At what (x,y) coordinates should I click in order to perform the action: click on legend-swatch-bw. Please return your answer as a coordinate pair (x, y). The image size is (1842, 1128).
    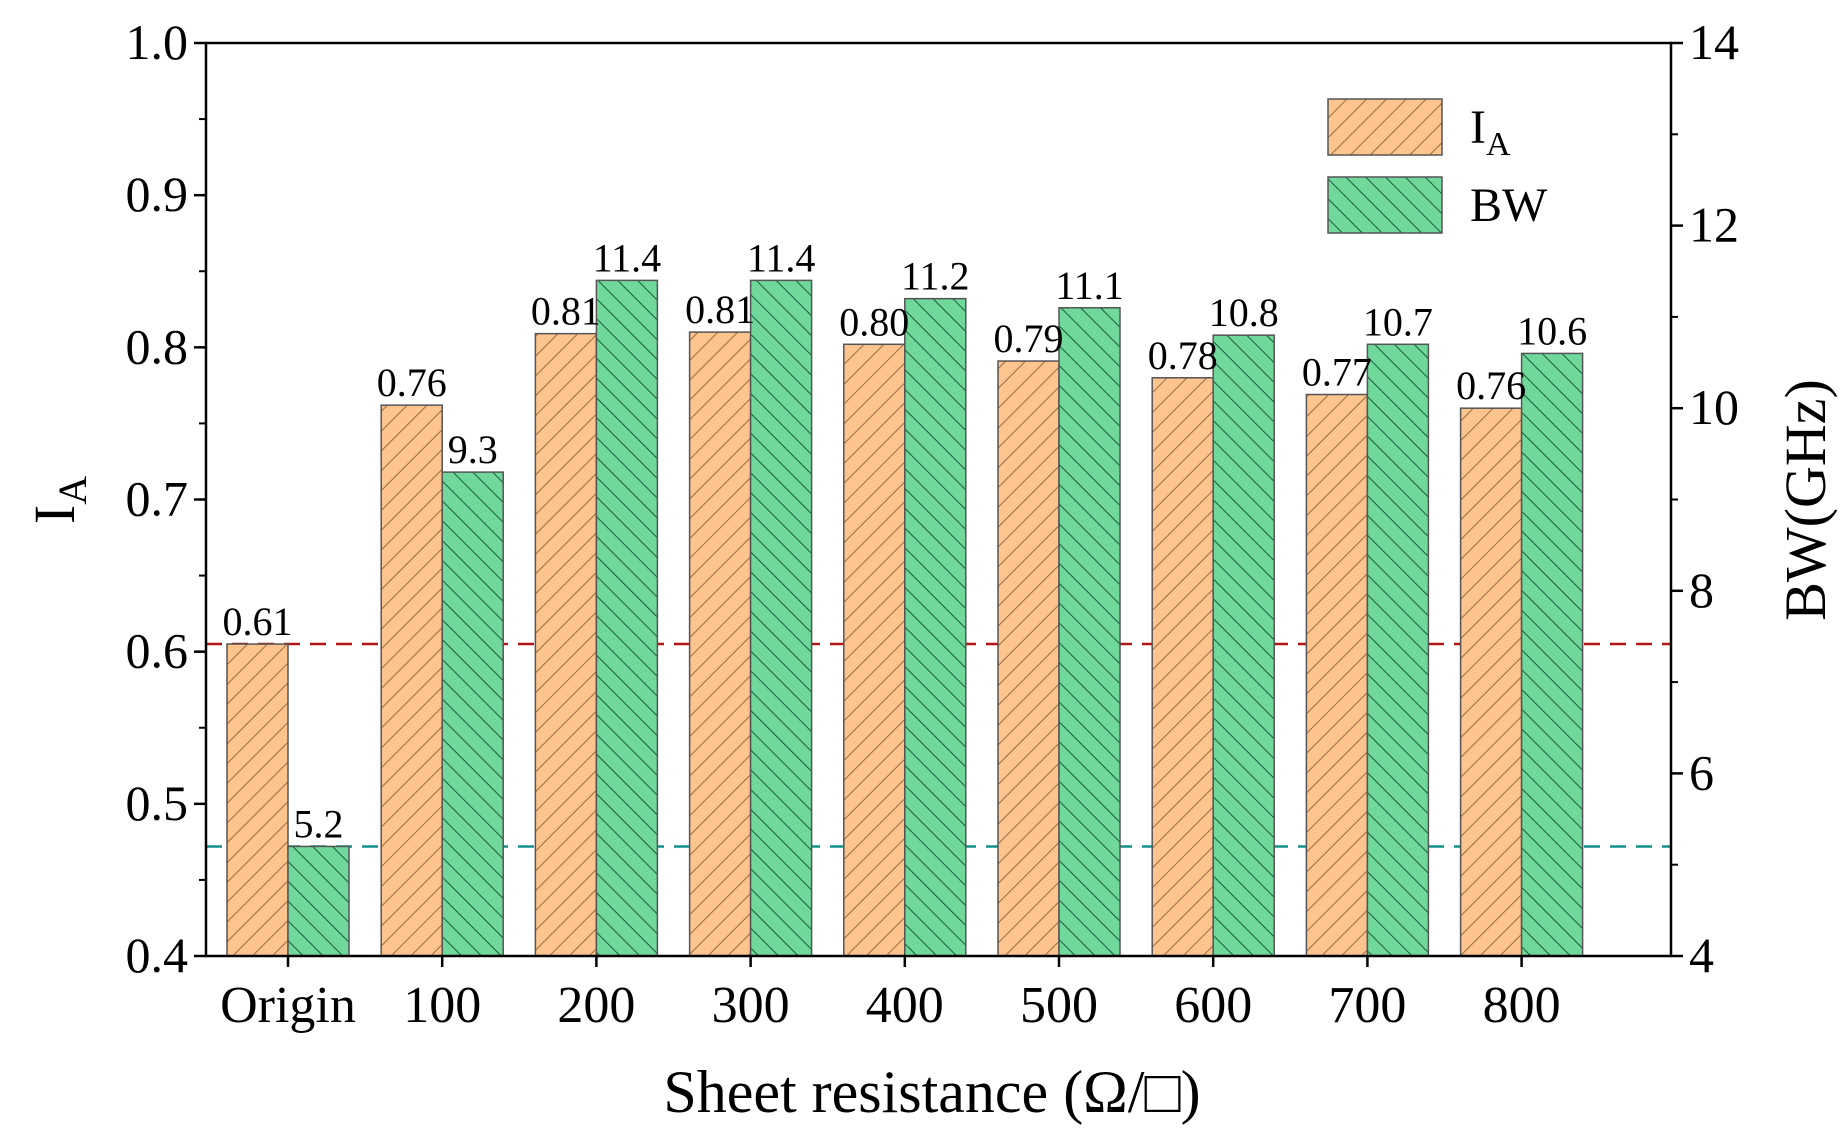
    Looking at the image, I should click on (1385, 205).